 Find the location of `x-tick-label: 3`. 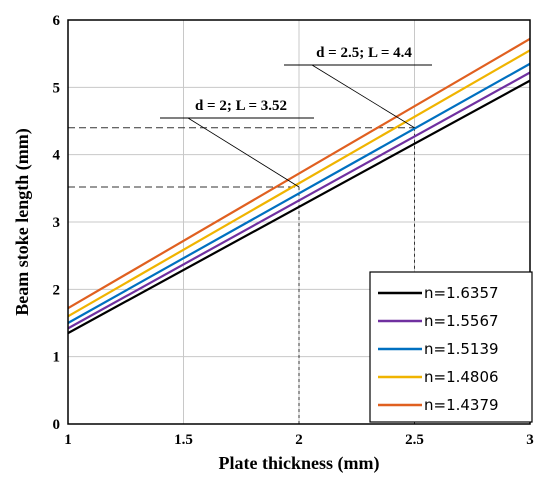

x-tick-label: 3 is located at coordinates (530, 440).